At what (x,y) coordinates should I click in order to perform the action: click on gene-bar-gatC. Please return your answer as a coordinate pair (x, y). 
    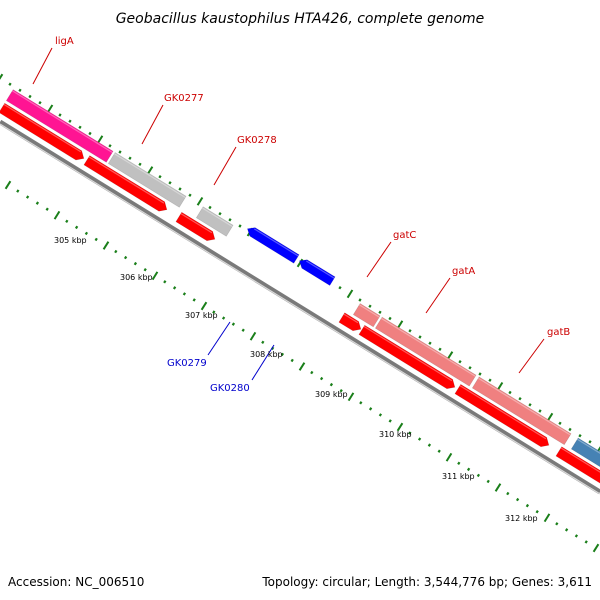
    Looking at the image, I should click on (366, 315).